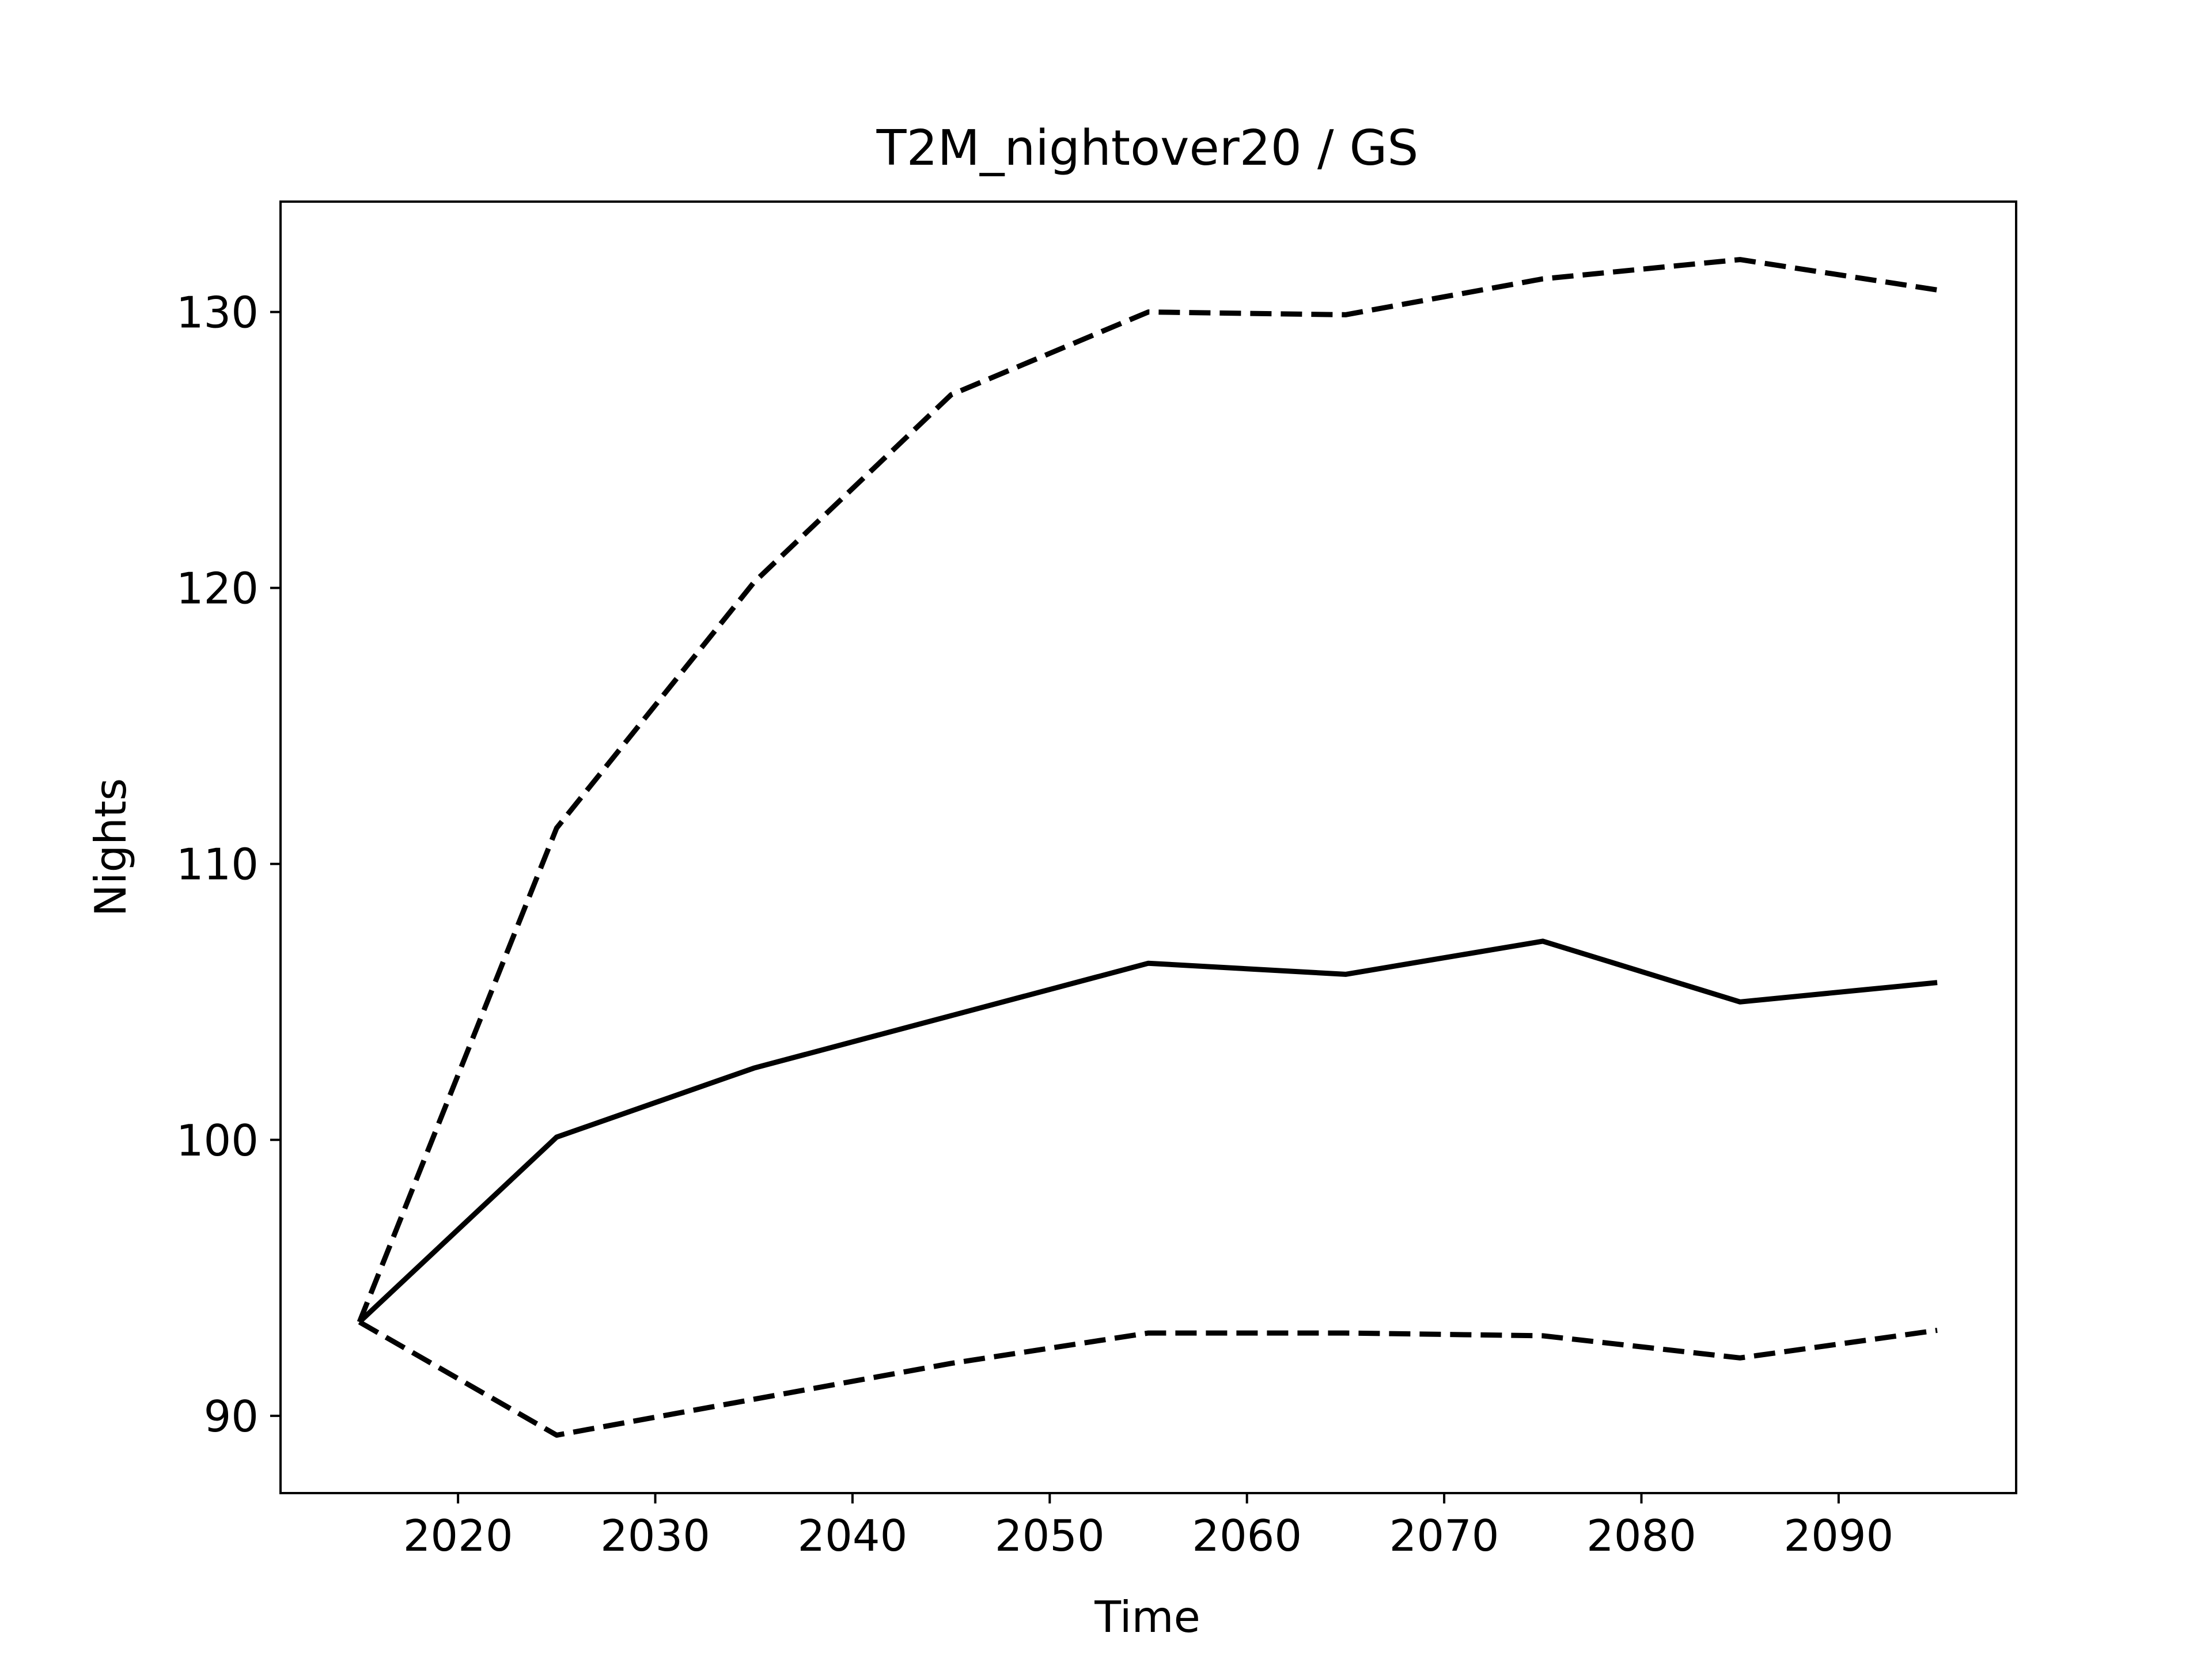  Describe the element at coordinates (1050, 1535) in the screenshot. I see `x-tick-label: 2050` at that location.